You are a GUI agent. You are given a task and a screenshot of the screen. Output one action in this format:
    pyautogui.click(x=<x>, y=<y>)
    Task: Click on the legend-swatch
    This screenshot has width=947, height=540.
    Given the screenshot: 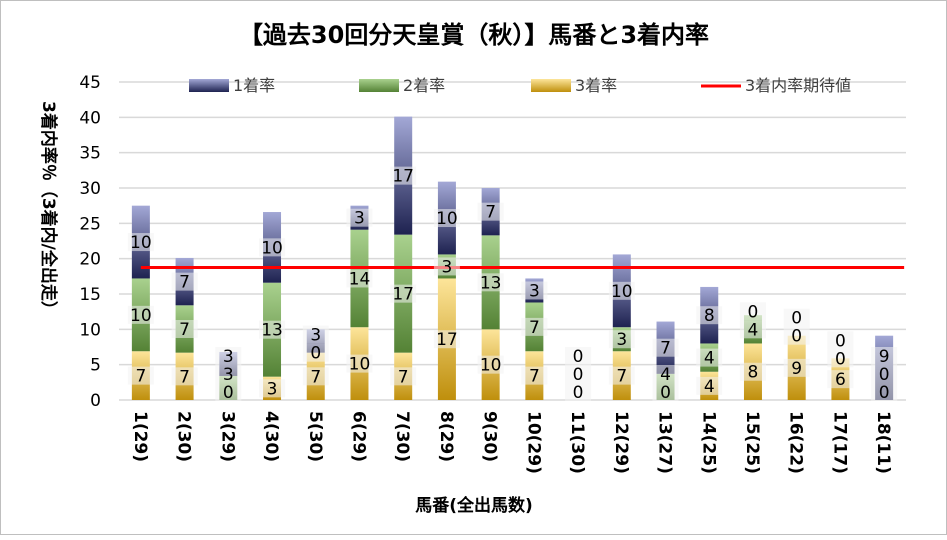 What is the action you would take?
    pyautogui.click(x=379, y=85)
    